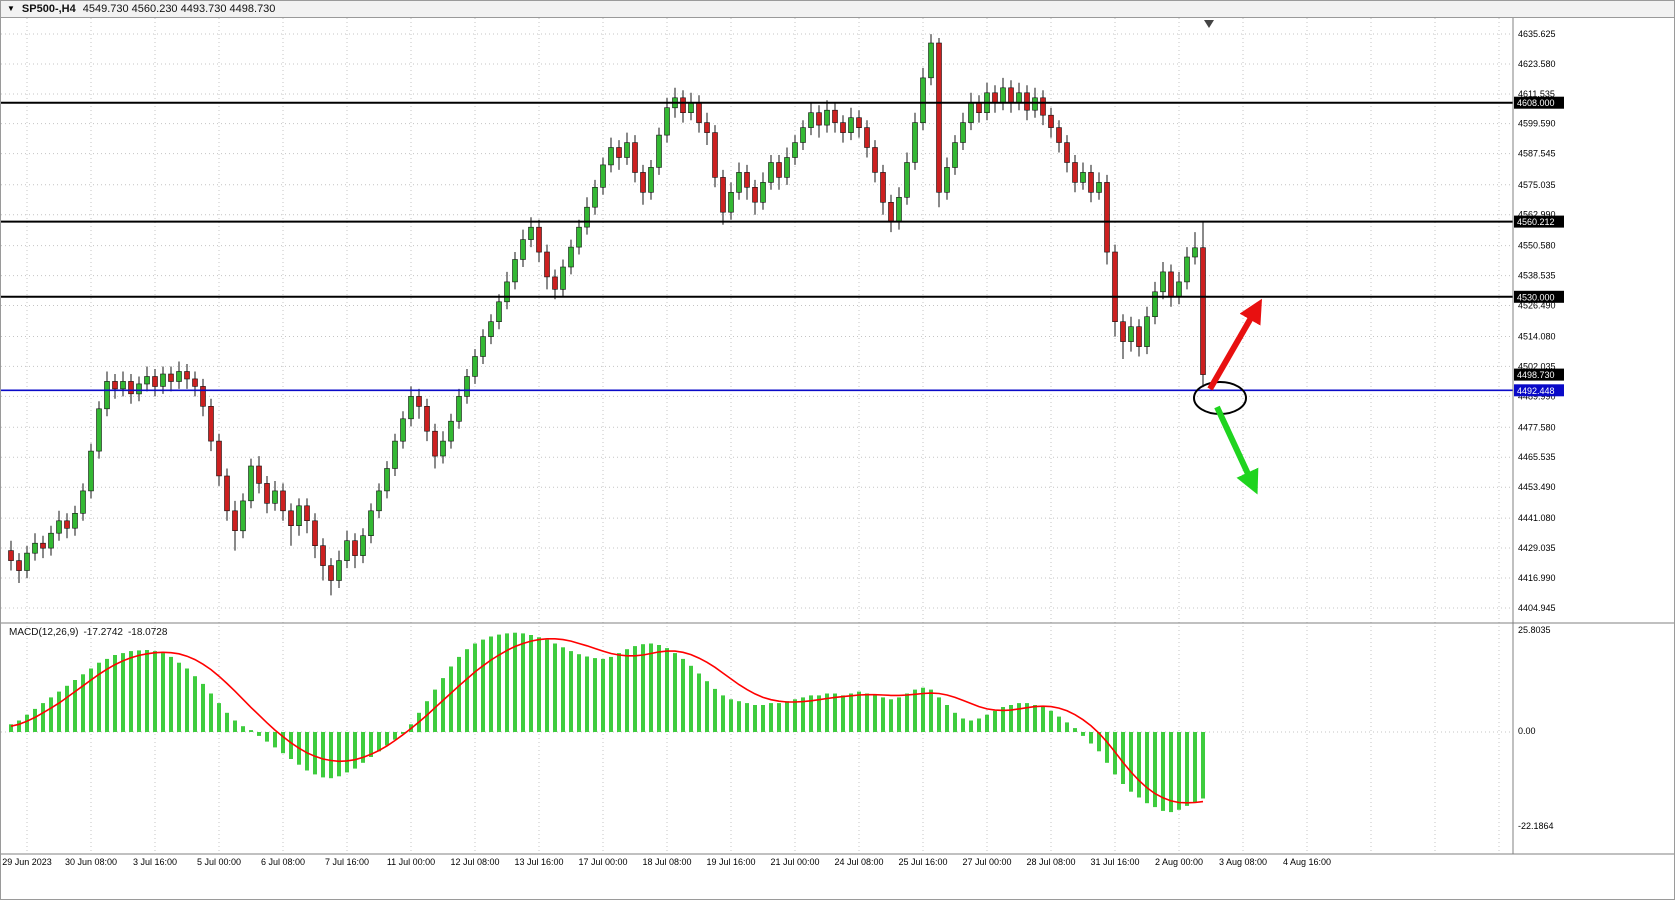 Image resolution: width=1675 pixels, height=900 pixels. Describe the element at coordinates (1050, 862) in the screenshot. I see `time-axis-label: 28 Jul 08:00` at that location.